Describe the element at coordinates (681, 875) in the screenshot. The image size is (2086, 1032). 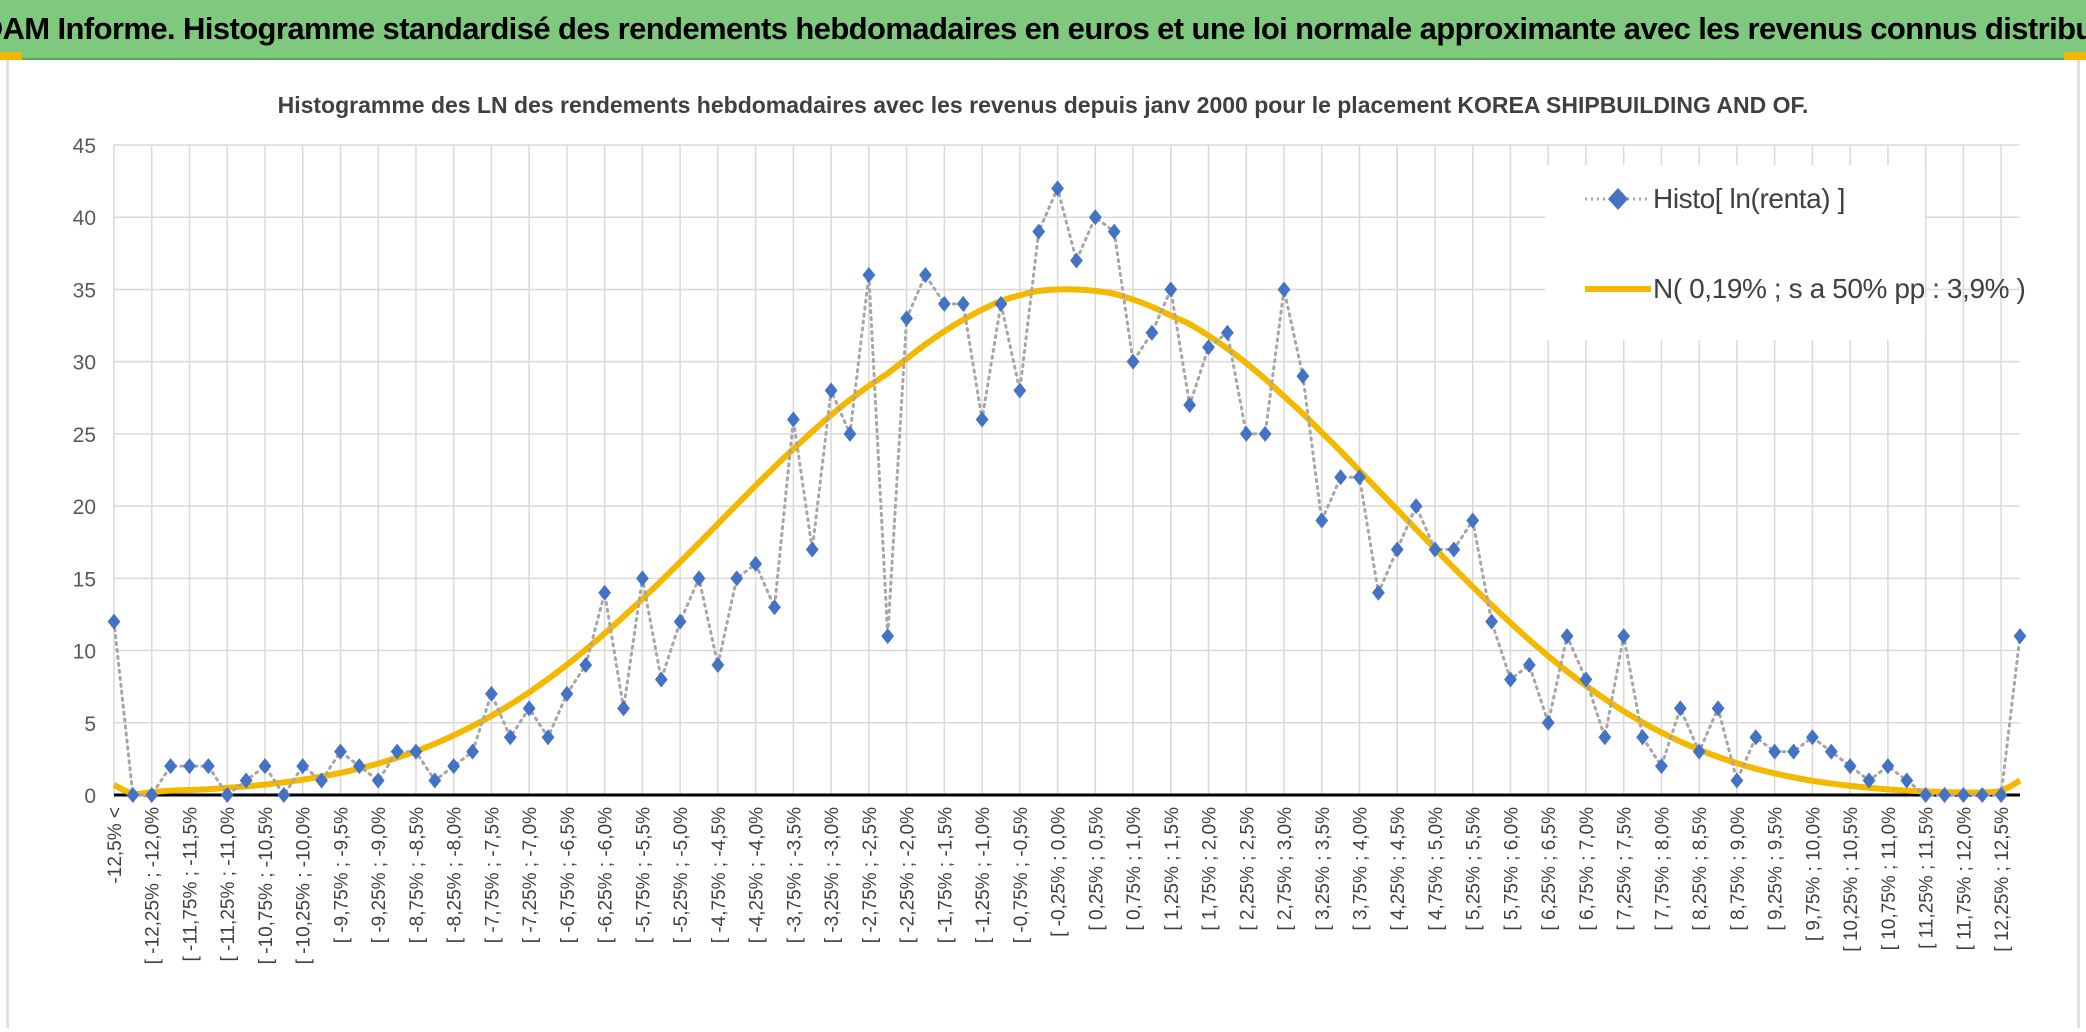
I see `x-tick-label: [ -5,25% ; -5,0%` at that location.